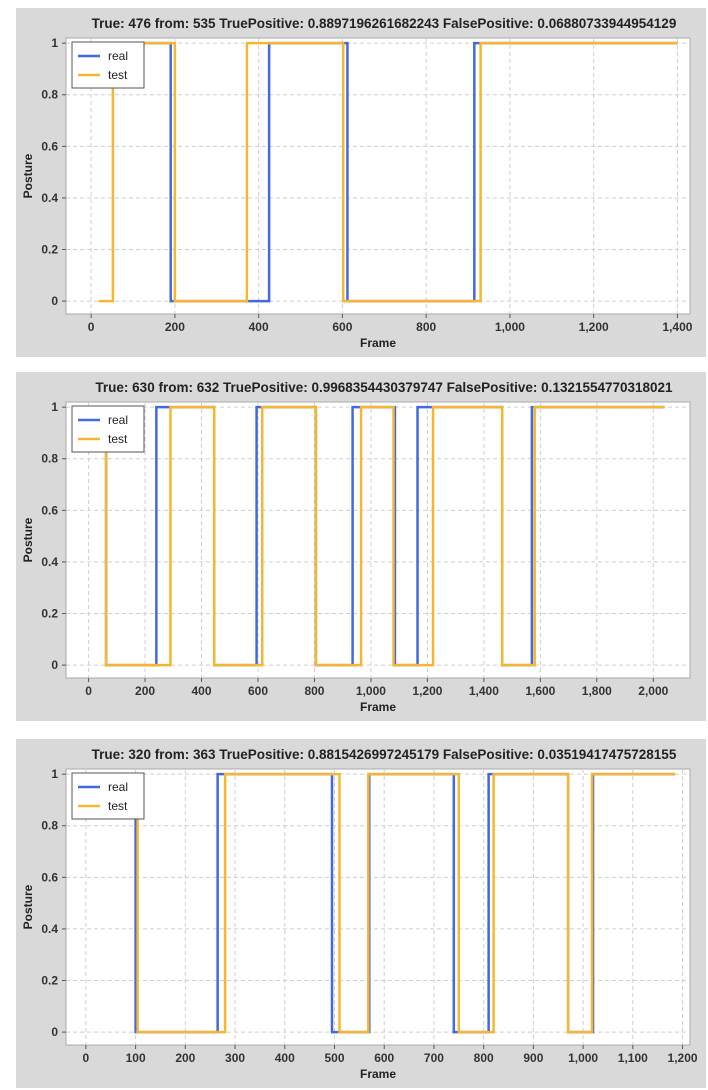  I want to click on x-tick-label: 1,100, so click(633, 1058).